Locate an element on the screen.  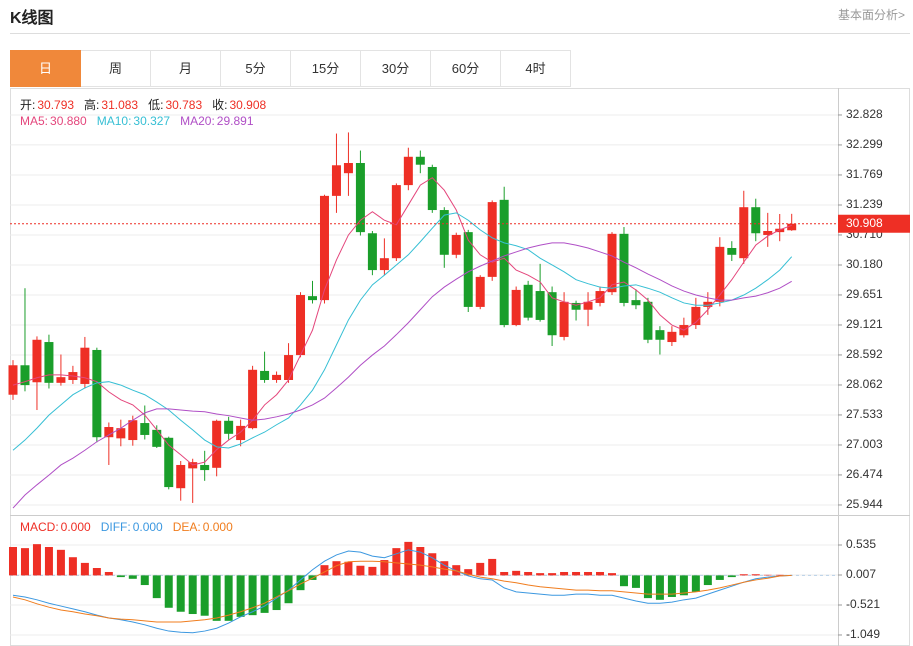
period-tab: 15分 is located at coordinates (326, 68).